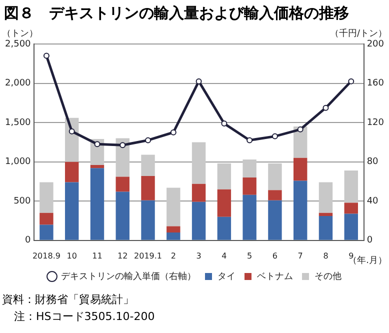  I want to click on x-tick-label: 2018.9, so click(46, 255).